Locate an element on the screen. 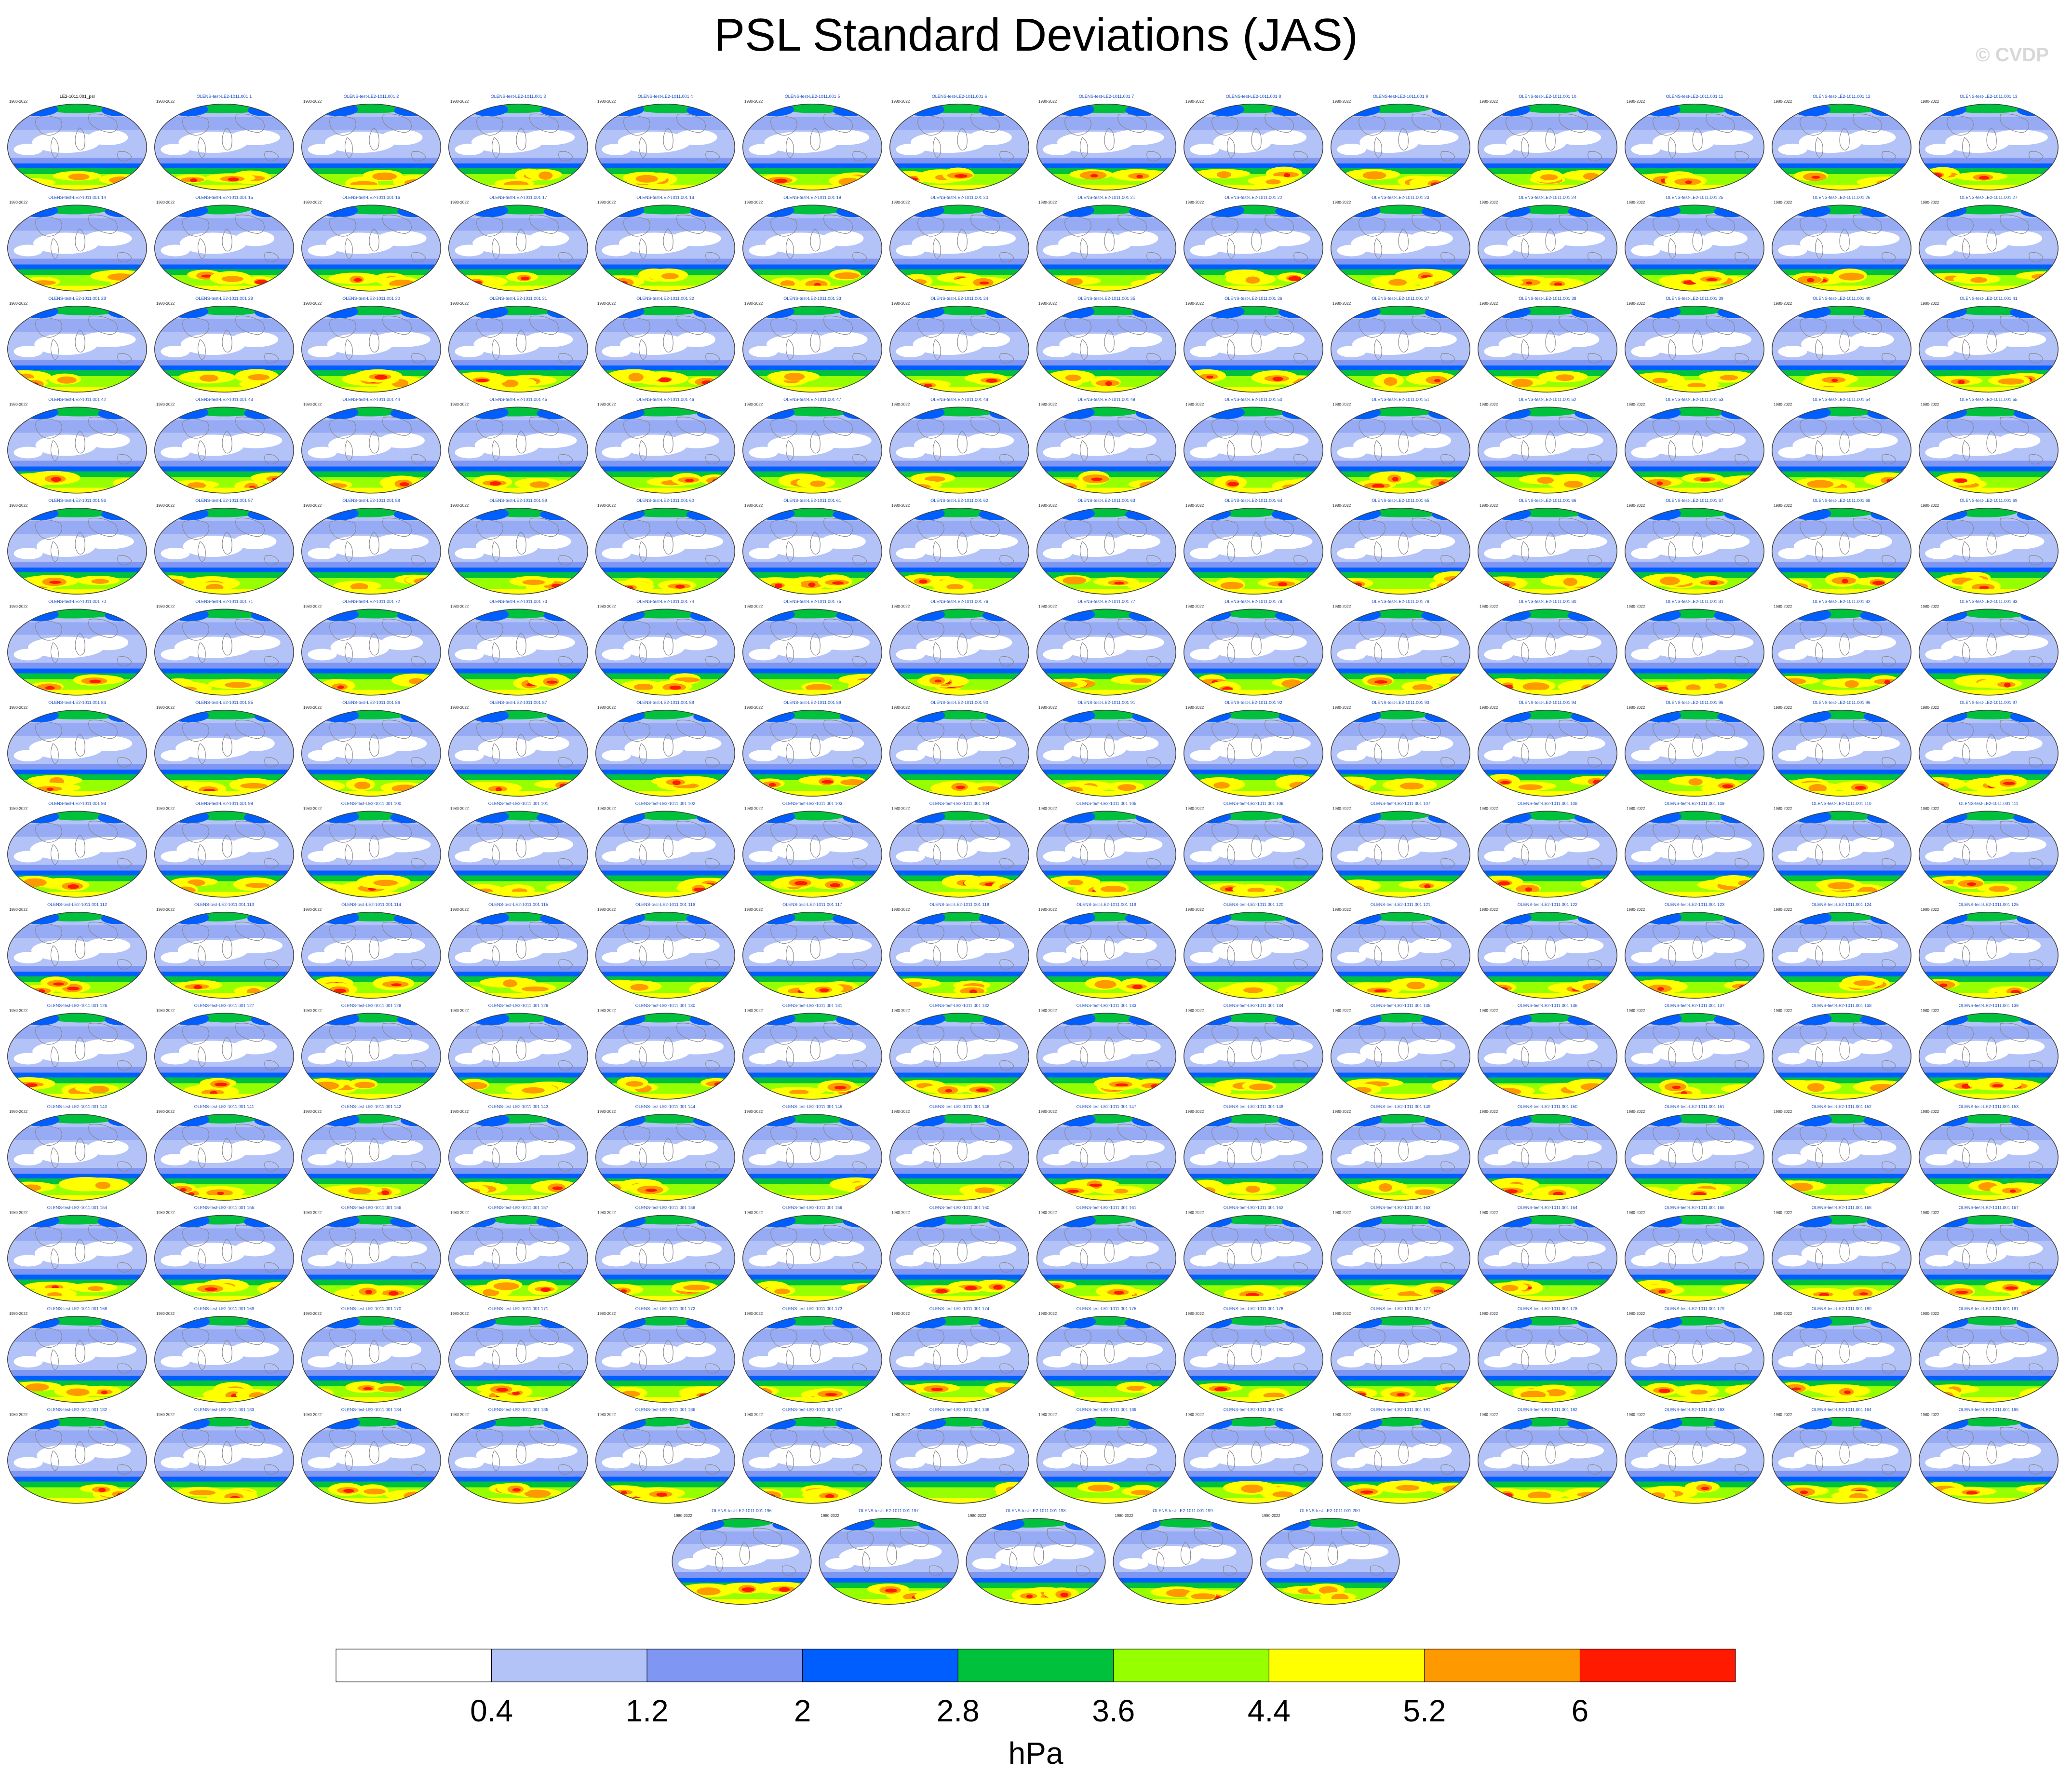 This screenshot has width=2072, height=1773. panel-label: OLENS-test-LE2-1011.001 193 is located at coordinates (1694, 1410).